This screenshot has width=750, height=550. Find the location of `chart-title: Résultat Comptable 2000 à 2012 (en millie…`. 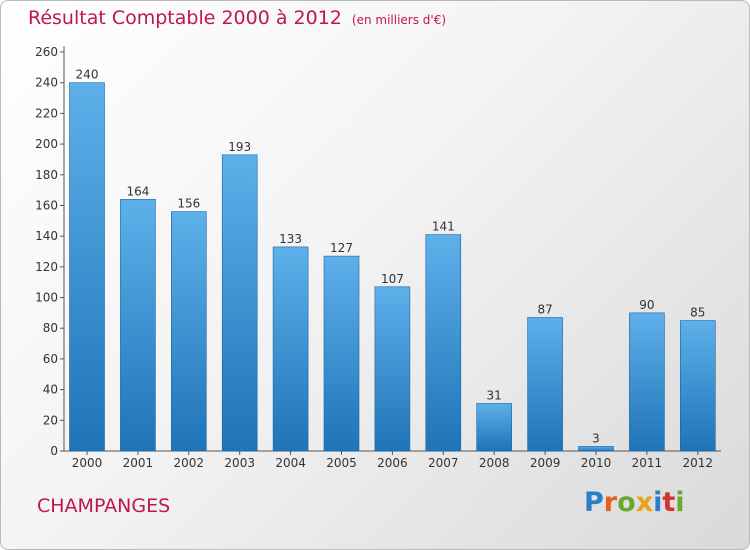

chart-title: Résultat Comptable 2000 à 2012 (en millie… is located at coordinates (237, 18).